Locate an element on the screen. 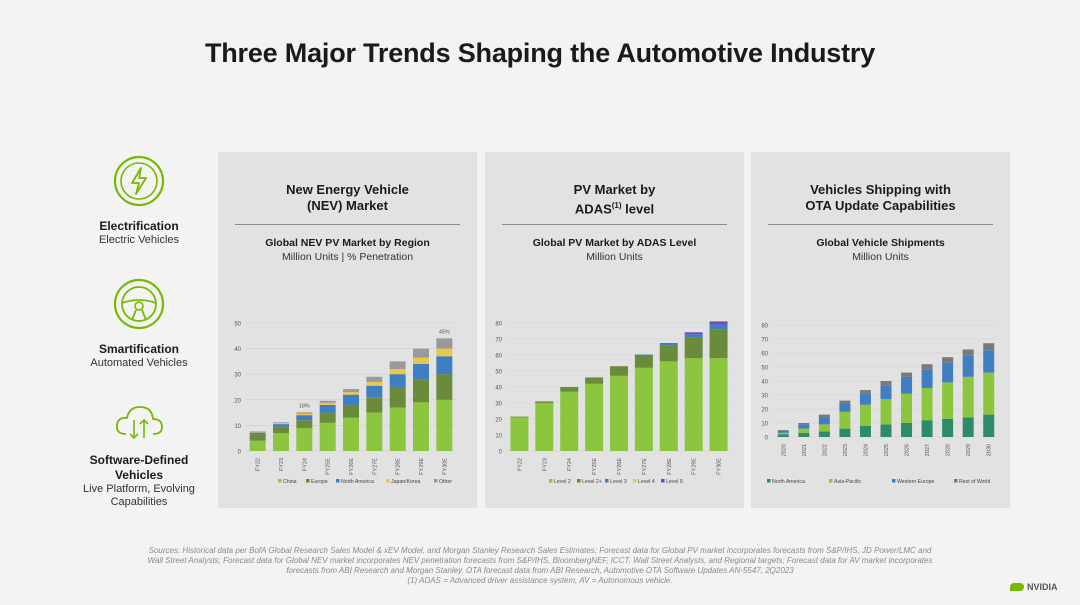 The image size is (1080, 605). y-tick-label: 10 is located at coordinates (498, 437).